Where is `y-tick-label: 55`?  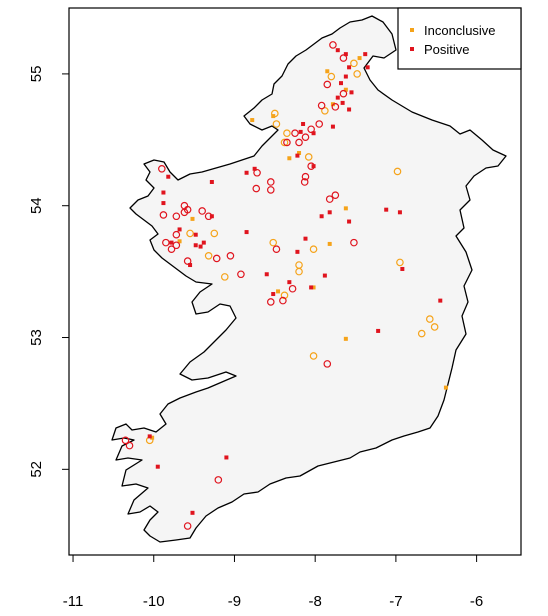
y-tick-label: 55 is located at coordinates (36, 74).